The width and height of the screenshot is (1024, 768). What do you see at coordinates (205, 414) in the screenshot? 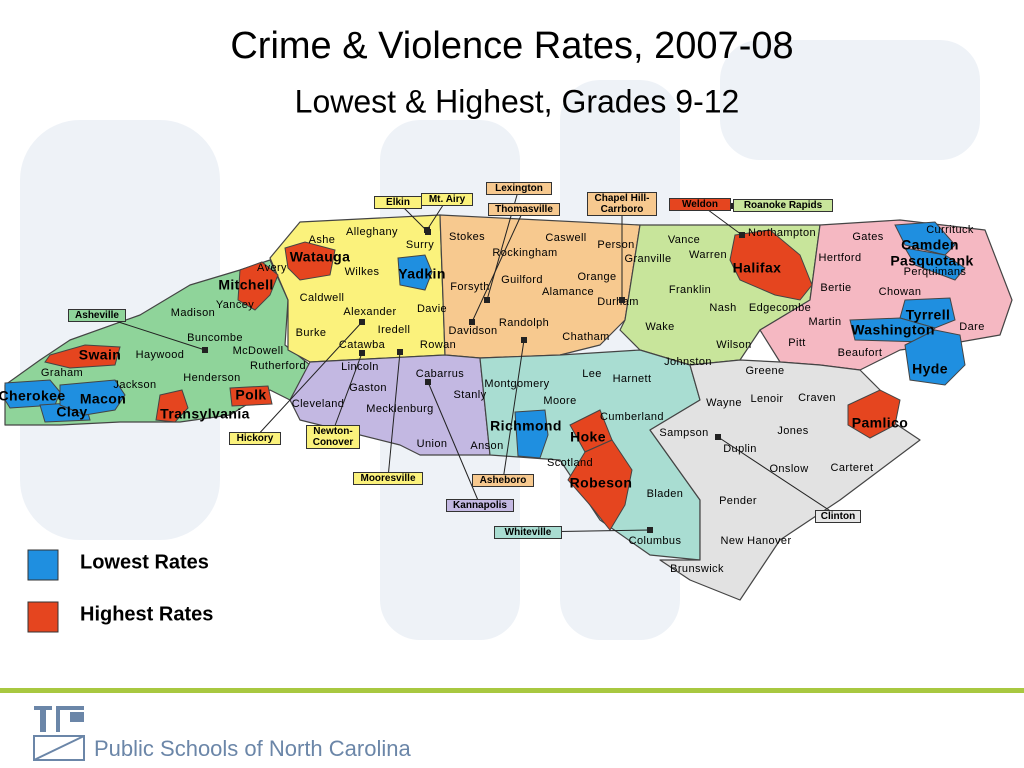
I see `county-label: Transylvania` at bounding box center [205, 414].